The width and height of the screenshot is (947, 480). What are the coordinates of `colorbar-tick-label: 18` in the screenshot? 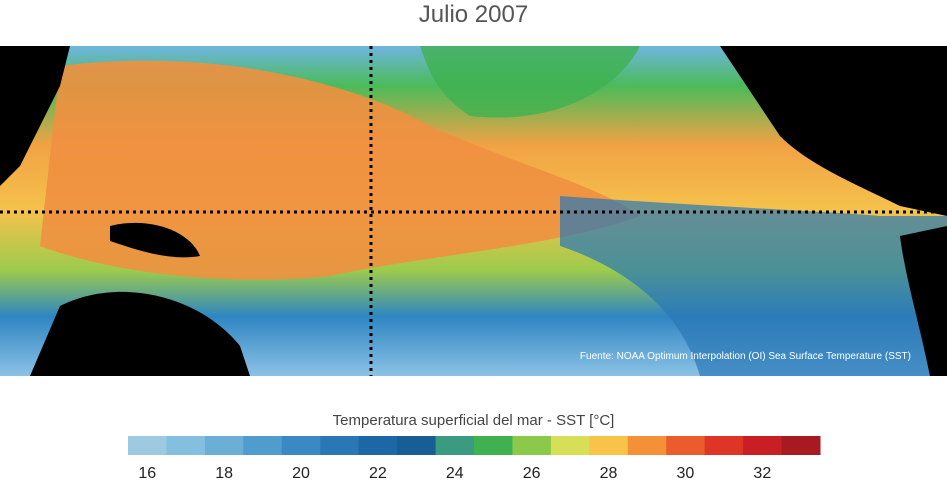 It's located at (224, 472).